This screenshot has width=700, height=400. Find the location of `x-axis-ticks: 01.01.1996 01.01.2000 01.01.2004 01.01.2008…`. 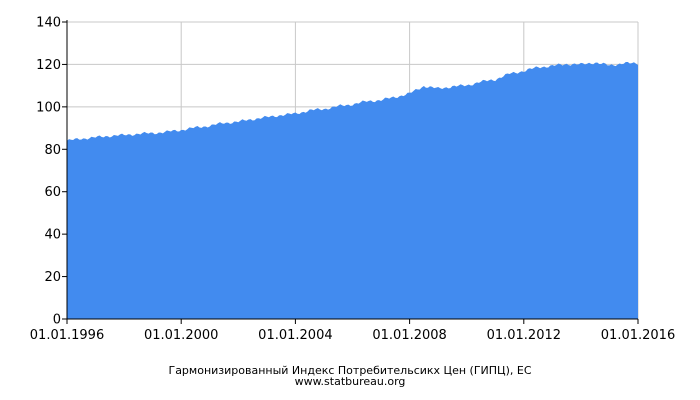

x-axis-ticks: 01.01.1996 01.01.2000 01.01.2004 01.01.2008… is located at coordinates (352, 331).